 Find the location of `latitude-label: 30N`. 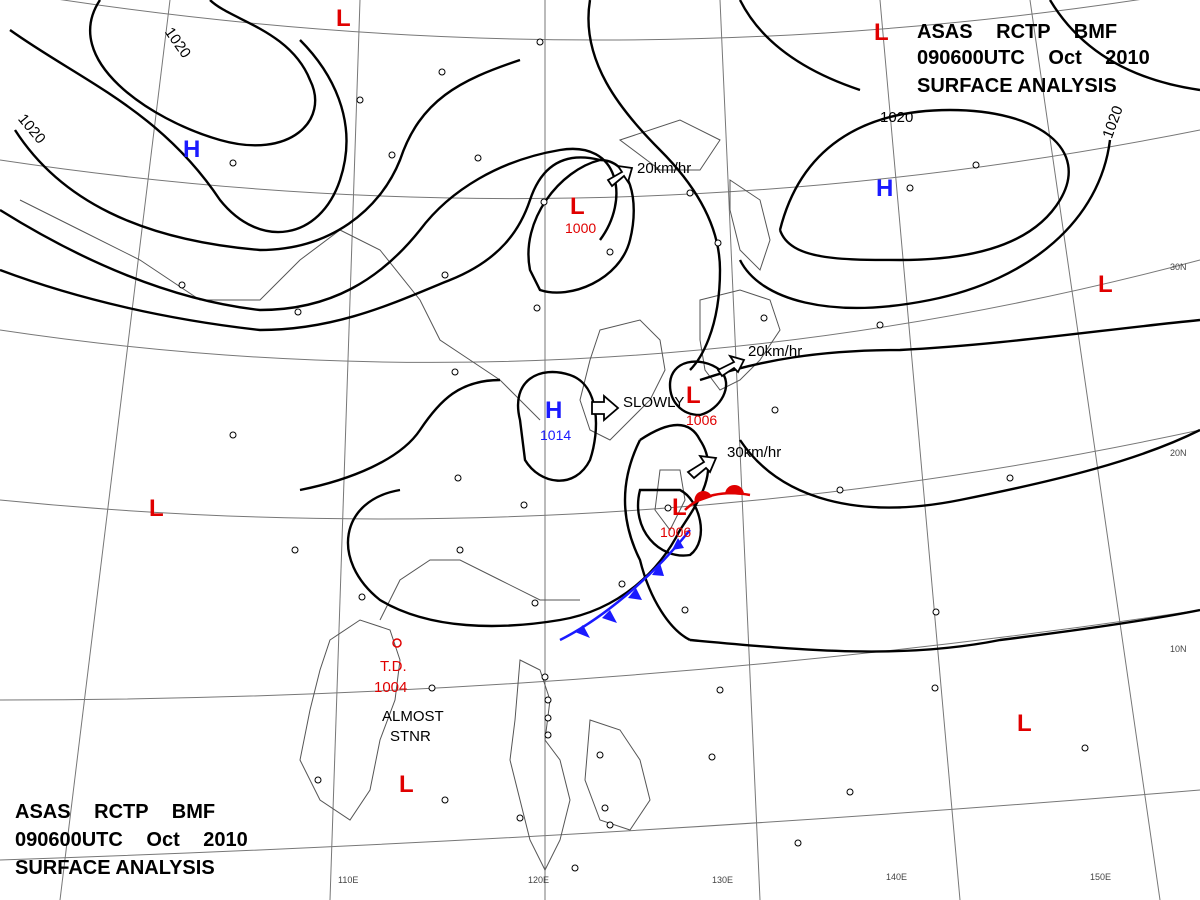

latitude-label: 30N is located at coordinates (1178, 267).